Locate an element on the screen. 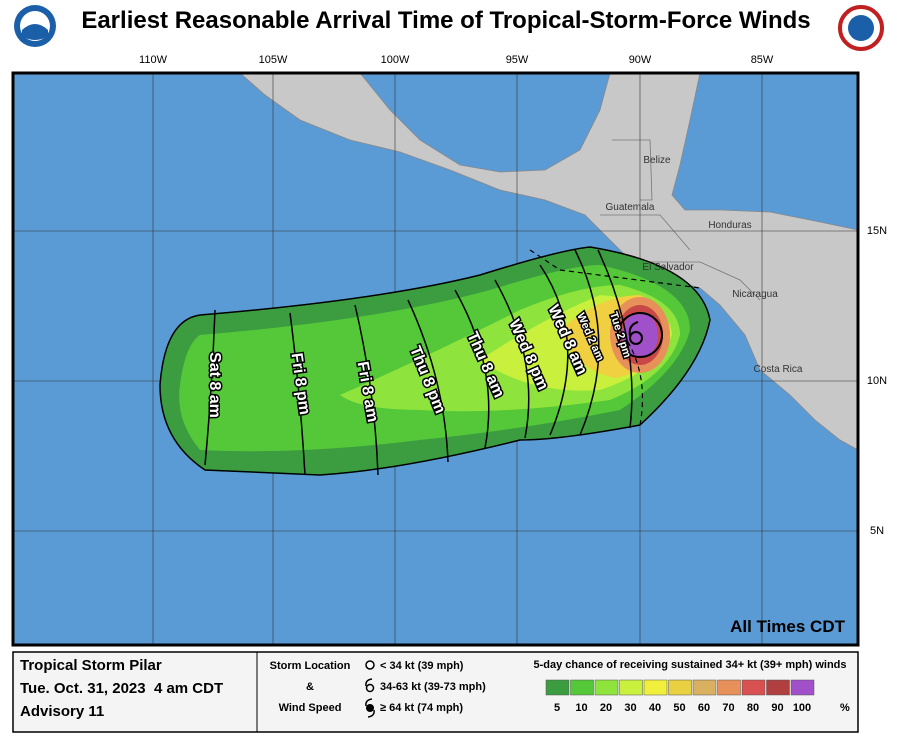  radius is located at coordinates (640, 335).